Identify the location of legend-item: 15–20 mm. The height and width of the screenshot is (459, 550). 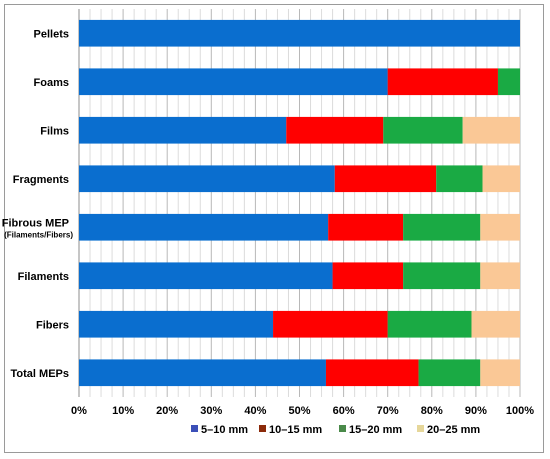
(370, 430).